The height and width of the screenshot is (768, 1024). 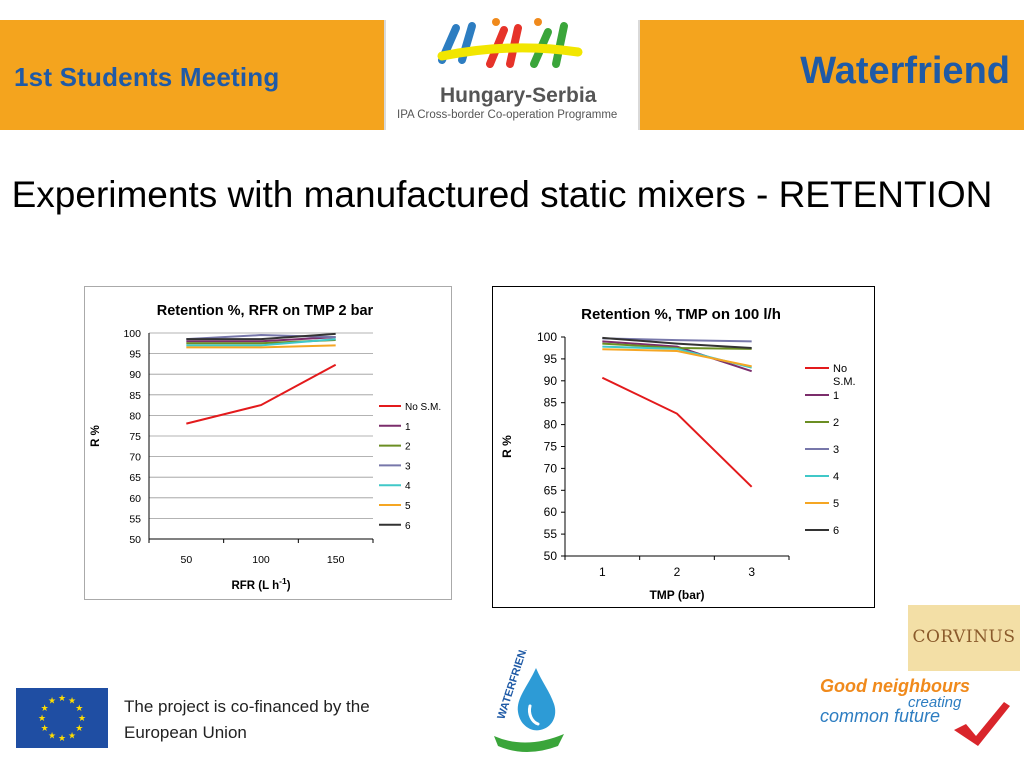 What do you see at coordinates (408, 466) in the screenshot?
I see `chart1-legend-label: 3` at bounding box center [408, 466].